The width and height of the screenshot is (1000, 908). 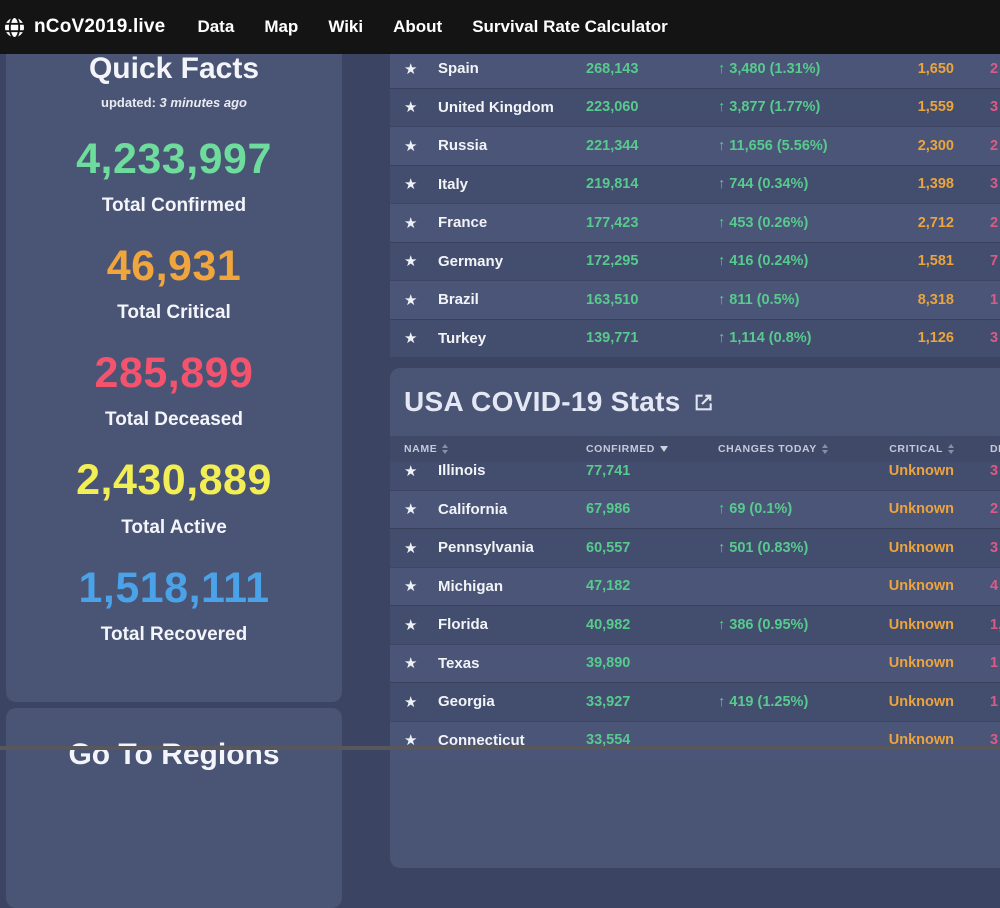 I want to click on row-confirmed: 139,771, so click(x=612, y=338).